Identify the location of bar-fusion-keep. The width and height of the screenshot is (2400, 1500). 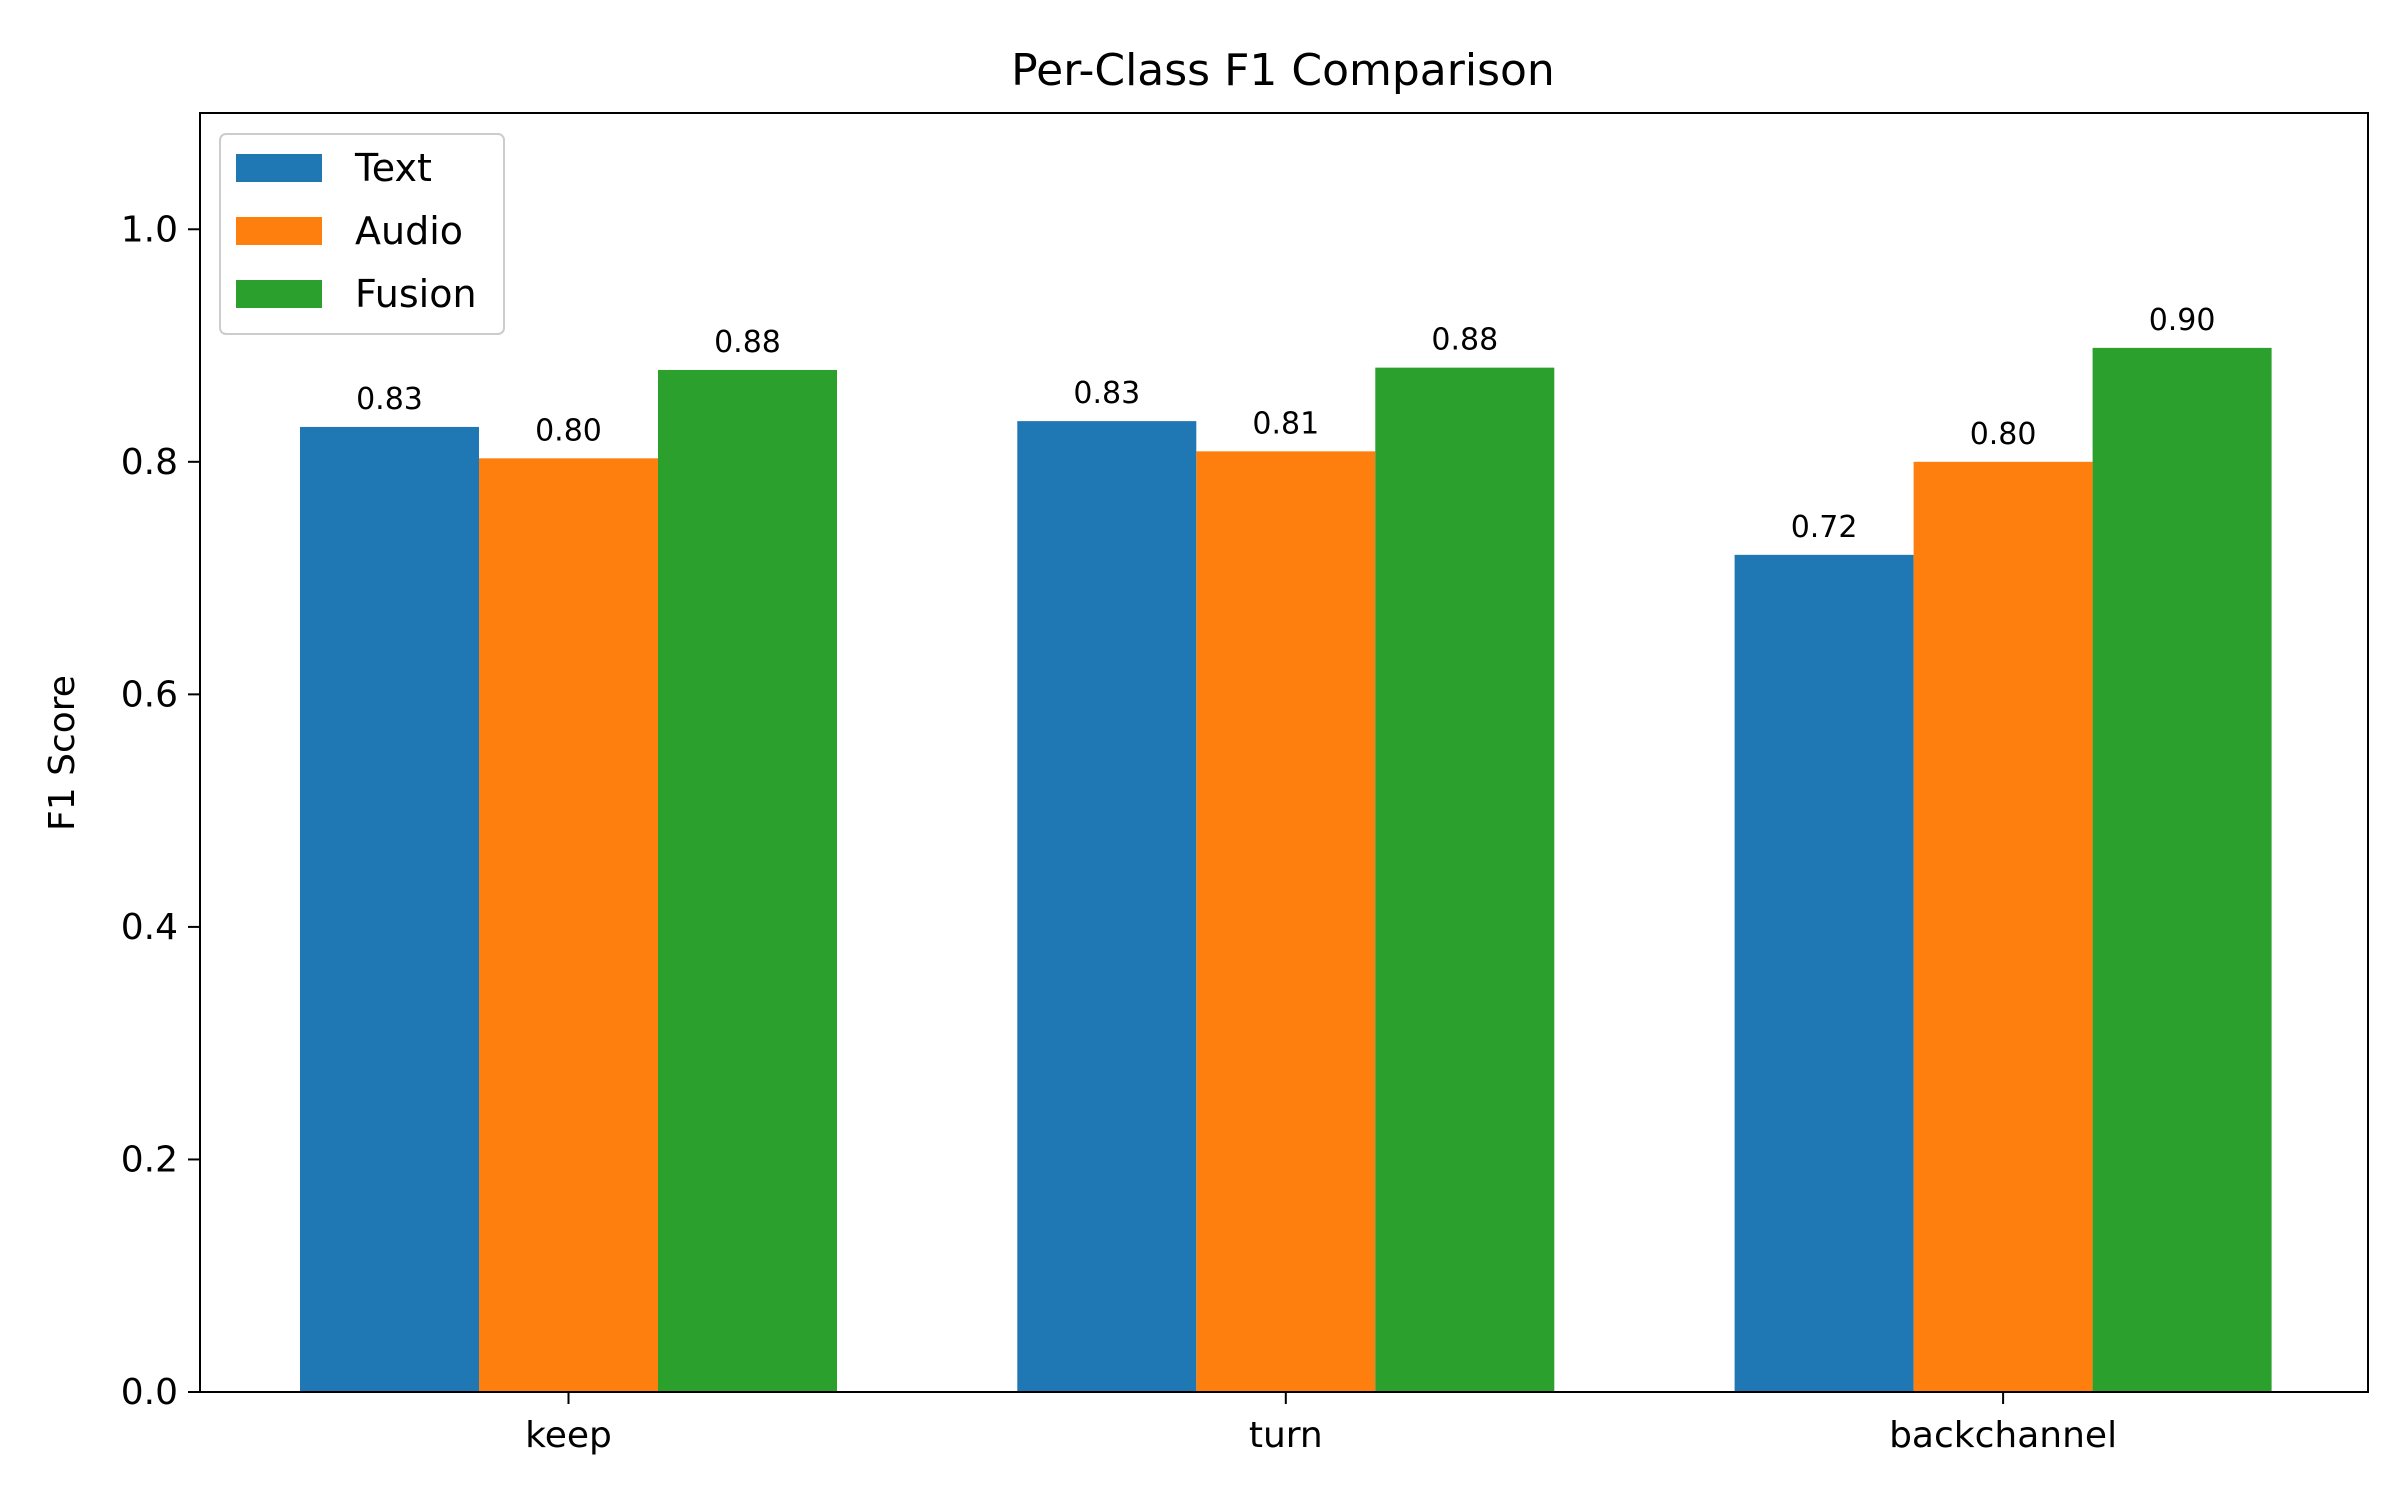
(747, 880).